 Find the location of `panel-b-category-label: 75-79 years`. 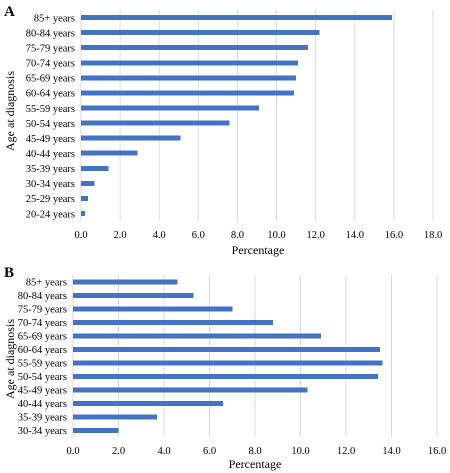

panel-b-category-label: 75-79 years is located at coordinates (42, 310).